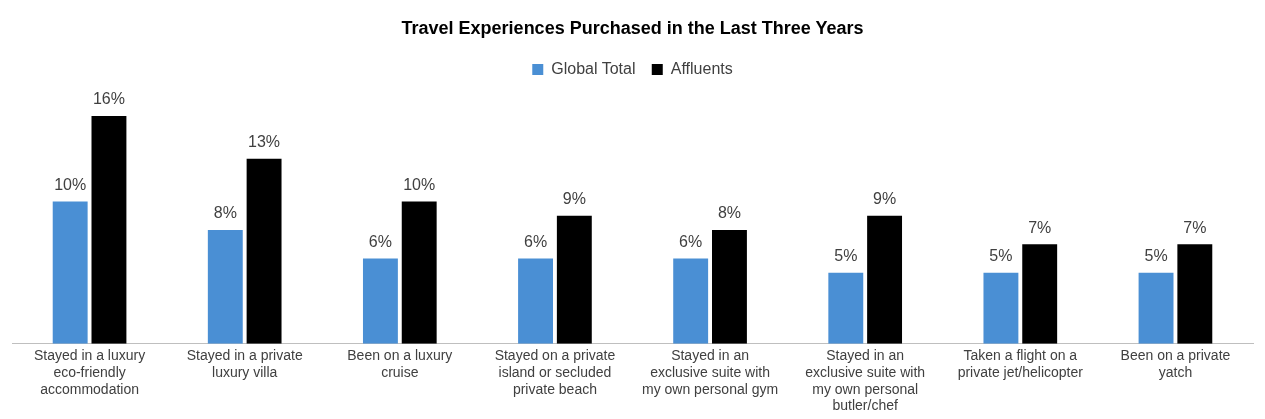  What do you see at coordinates (555, 372) in the screenshot?
I see `x-tick-label: Stayed on a private island or secluded private beach` at bounding box center [555, 372].